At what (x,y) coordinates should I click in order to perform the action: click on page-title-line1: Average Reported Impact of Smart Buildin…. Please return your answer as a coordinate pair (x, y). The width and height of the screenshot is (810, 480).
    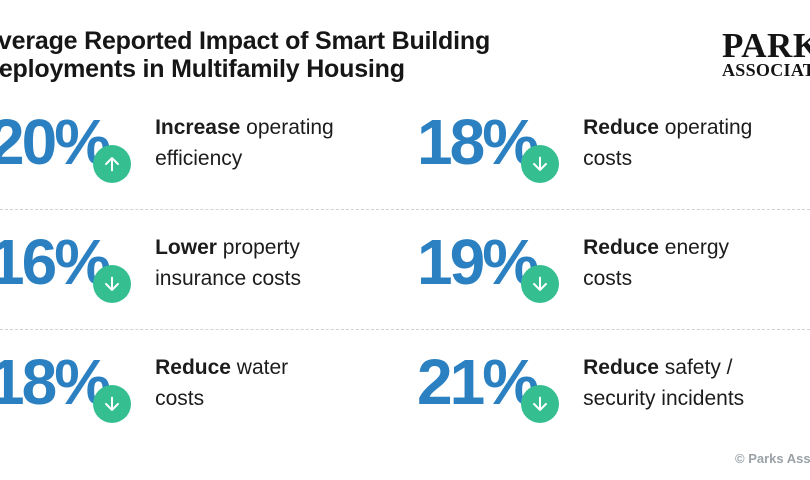
    Looking at the image, I should click on (245, 41).